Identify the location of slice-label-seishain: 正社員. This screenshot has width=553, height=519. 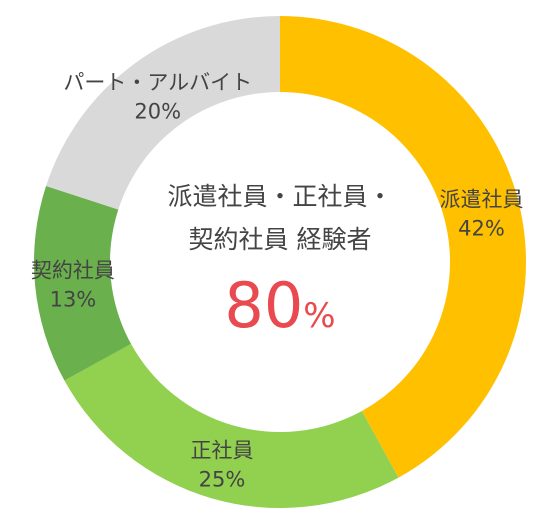
(221, 451).